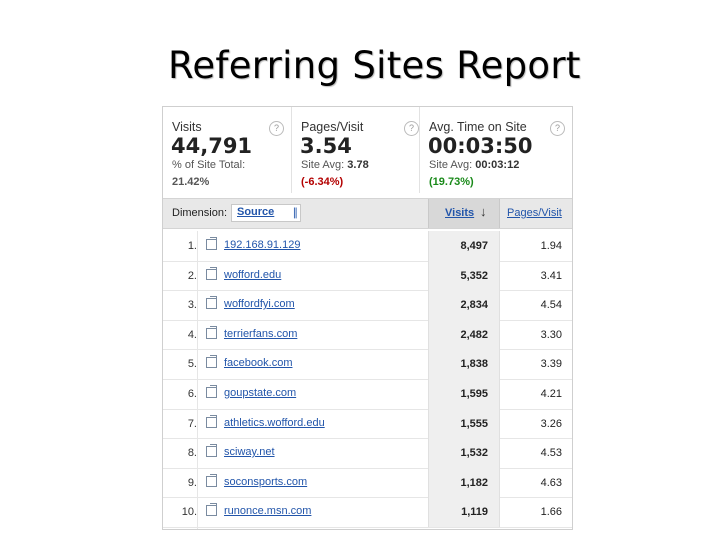  Describe the element at coordinates (192, 423) in the screenshot. I see `row-number: 7.` at that location.